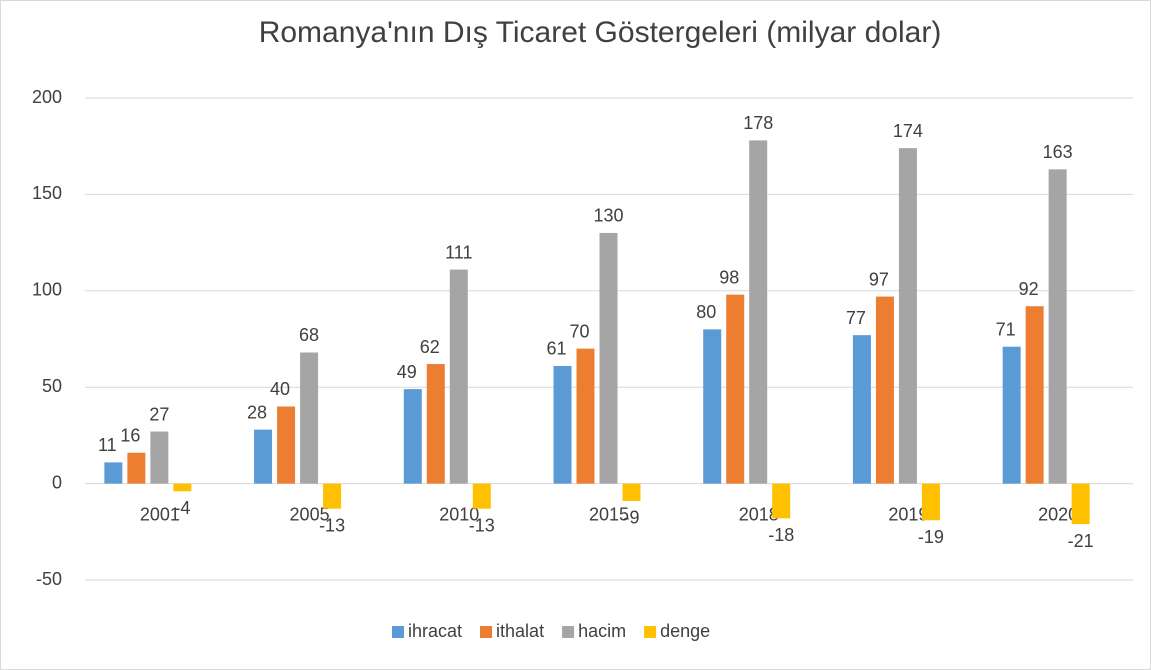 The height and width of the screenshot is (670, 1151). Describe the element at coordinates (1058, 152) in the screenshot. I see `data-label: 163` at that location.